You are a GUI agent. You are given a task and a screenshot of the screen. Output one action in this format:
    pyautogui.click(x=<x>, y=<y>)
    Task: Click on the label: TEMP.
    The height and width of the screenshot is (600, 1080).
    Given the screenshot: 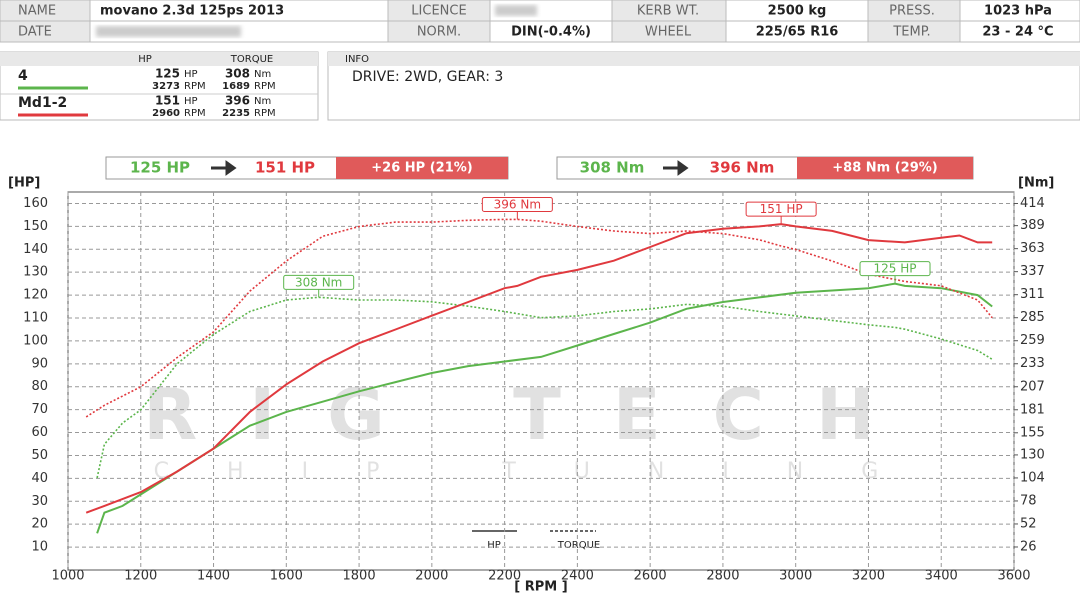 What is the action you would take?
    pyautogui.click(x=911, y=32)
    